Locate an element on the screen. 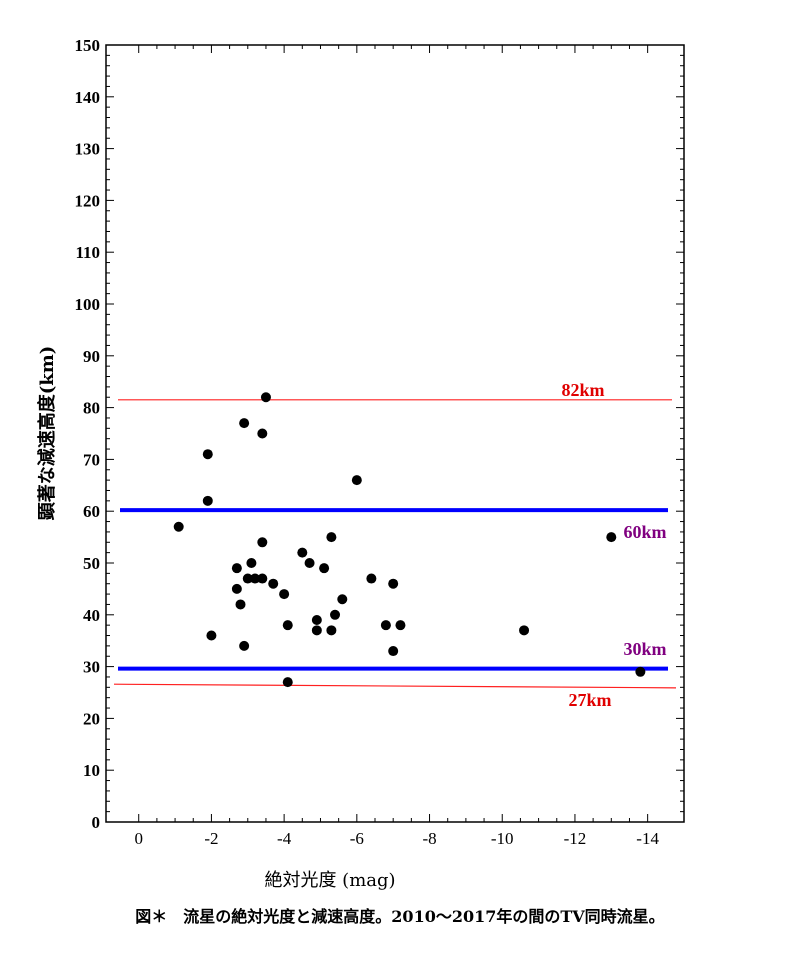 Image resolution: width=800 pixels, height=963 pixels. x-axis-label: 絶対光度 (mag) is located at coordinates (329, 880).